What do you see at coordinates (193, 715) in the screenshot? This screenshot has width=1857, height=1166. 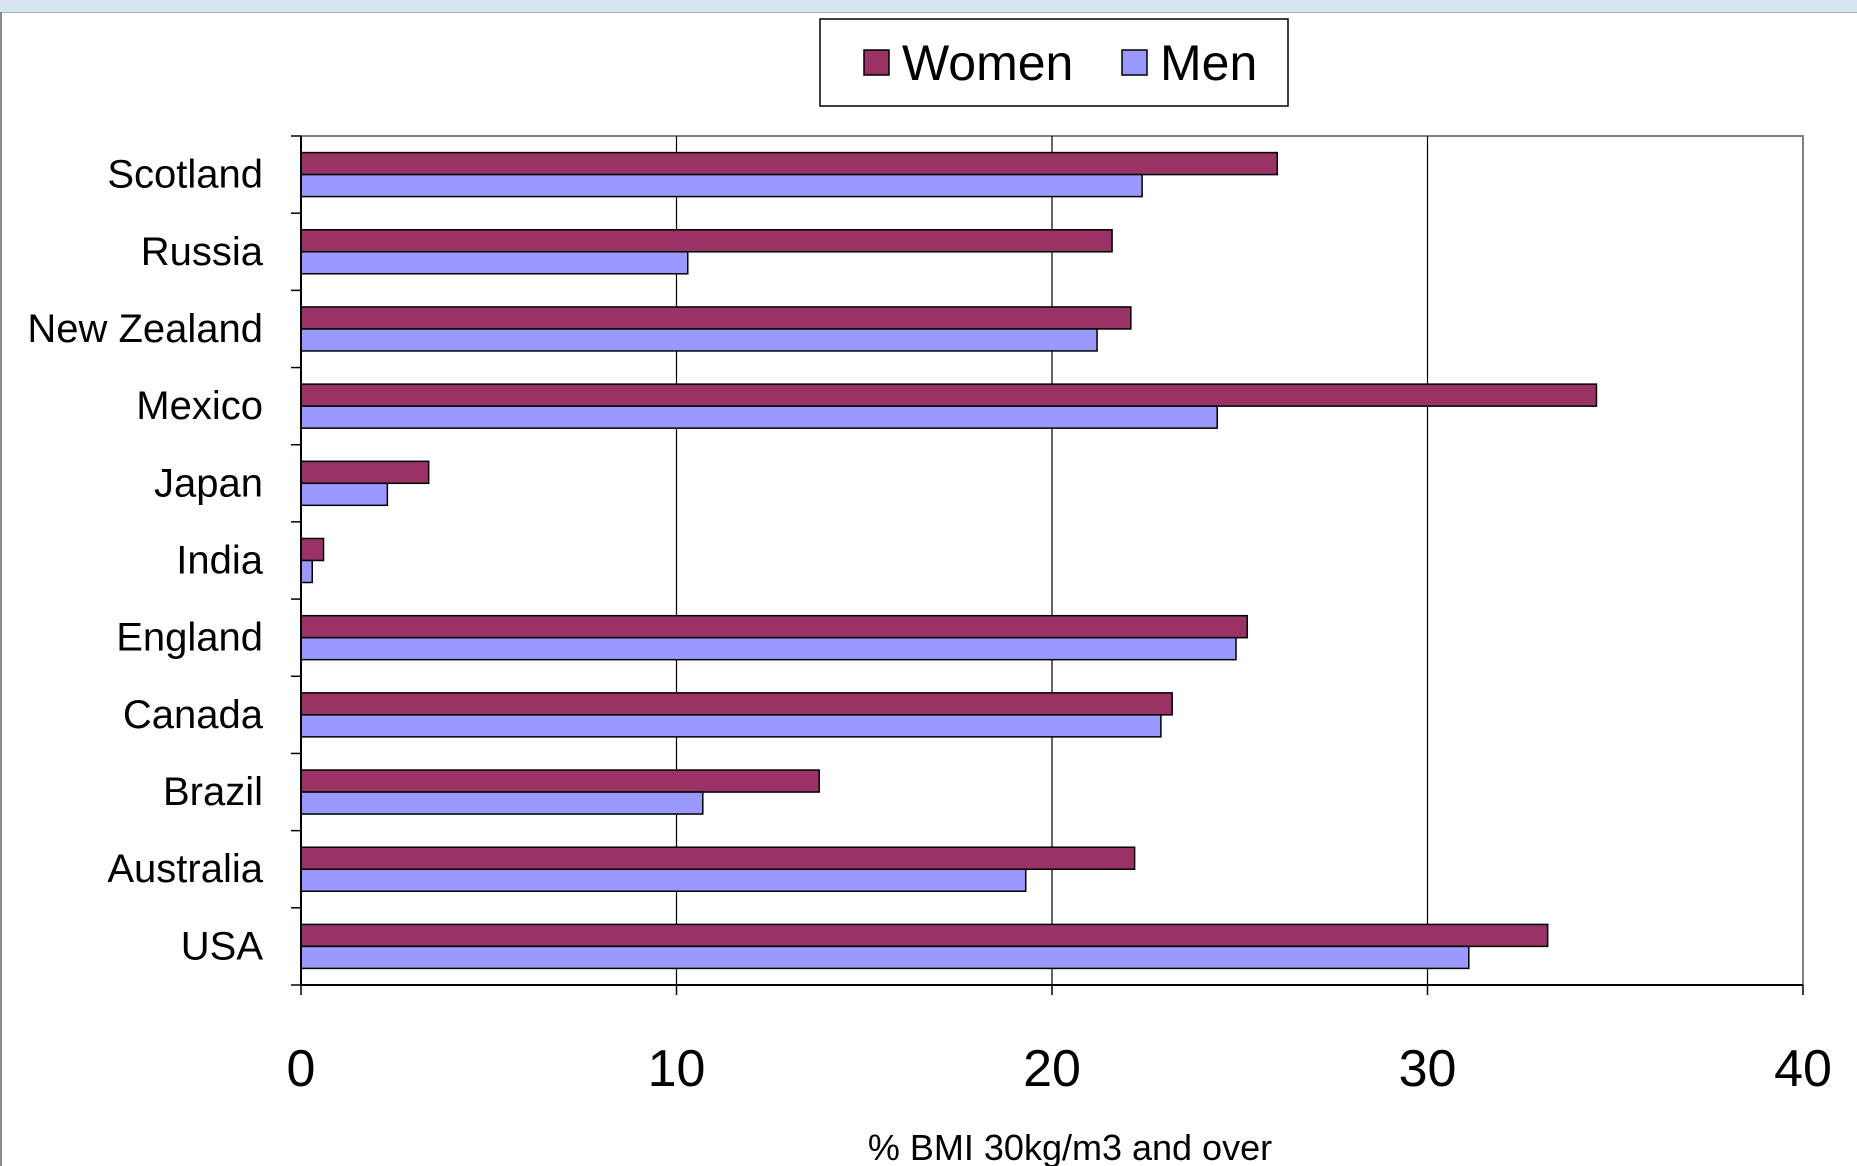 I see `category-label-canada: Canada` at bounding box center [193, 715].